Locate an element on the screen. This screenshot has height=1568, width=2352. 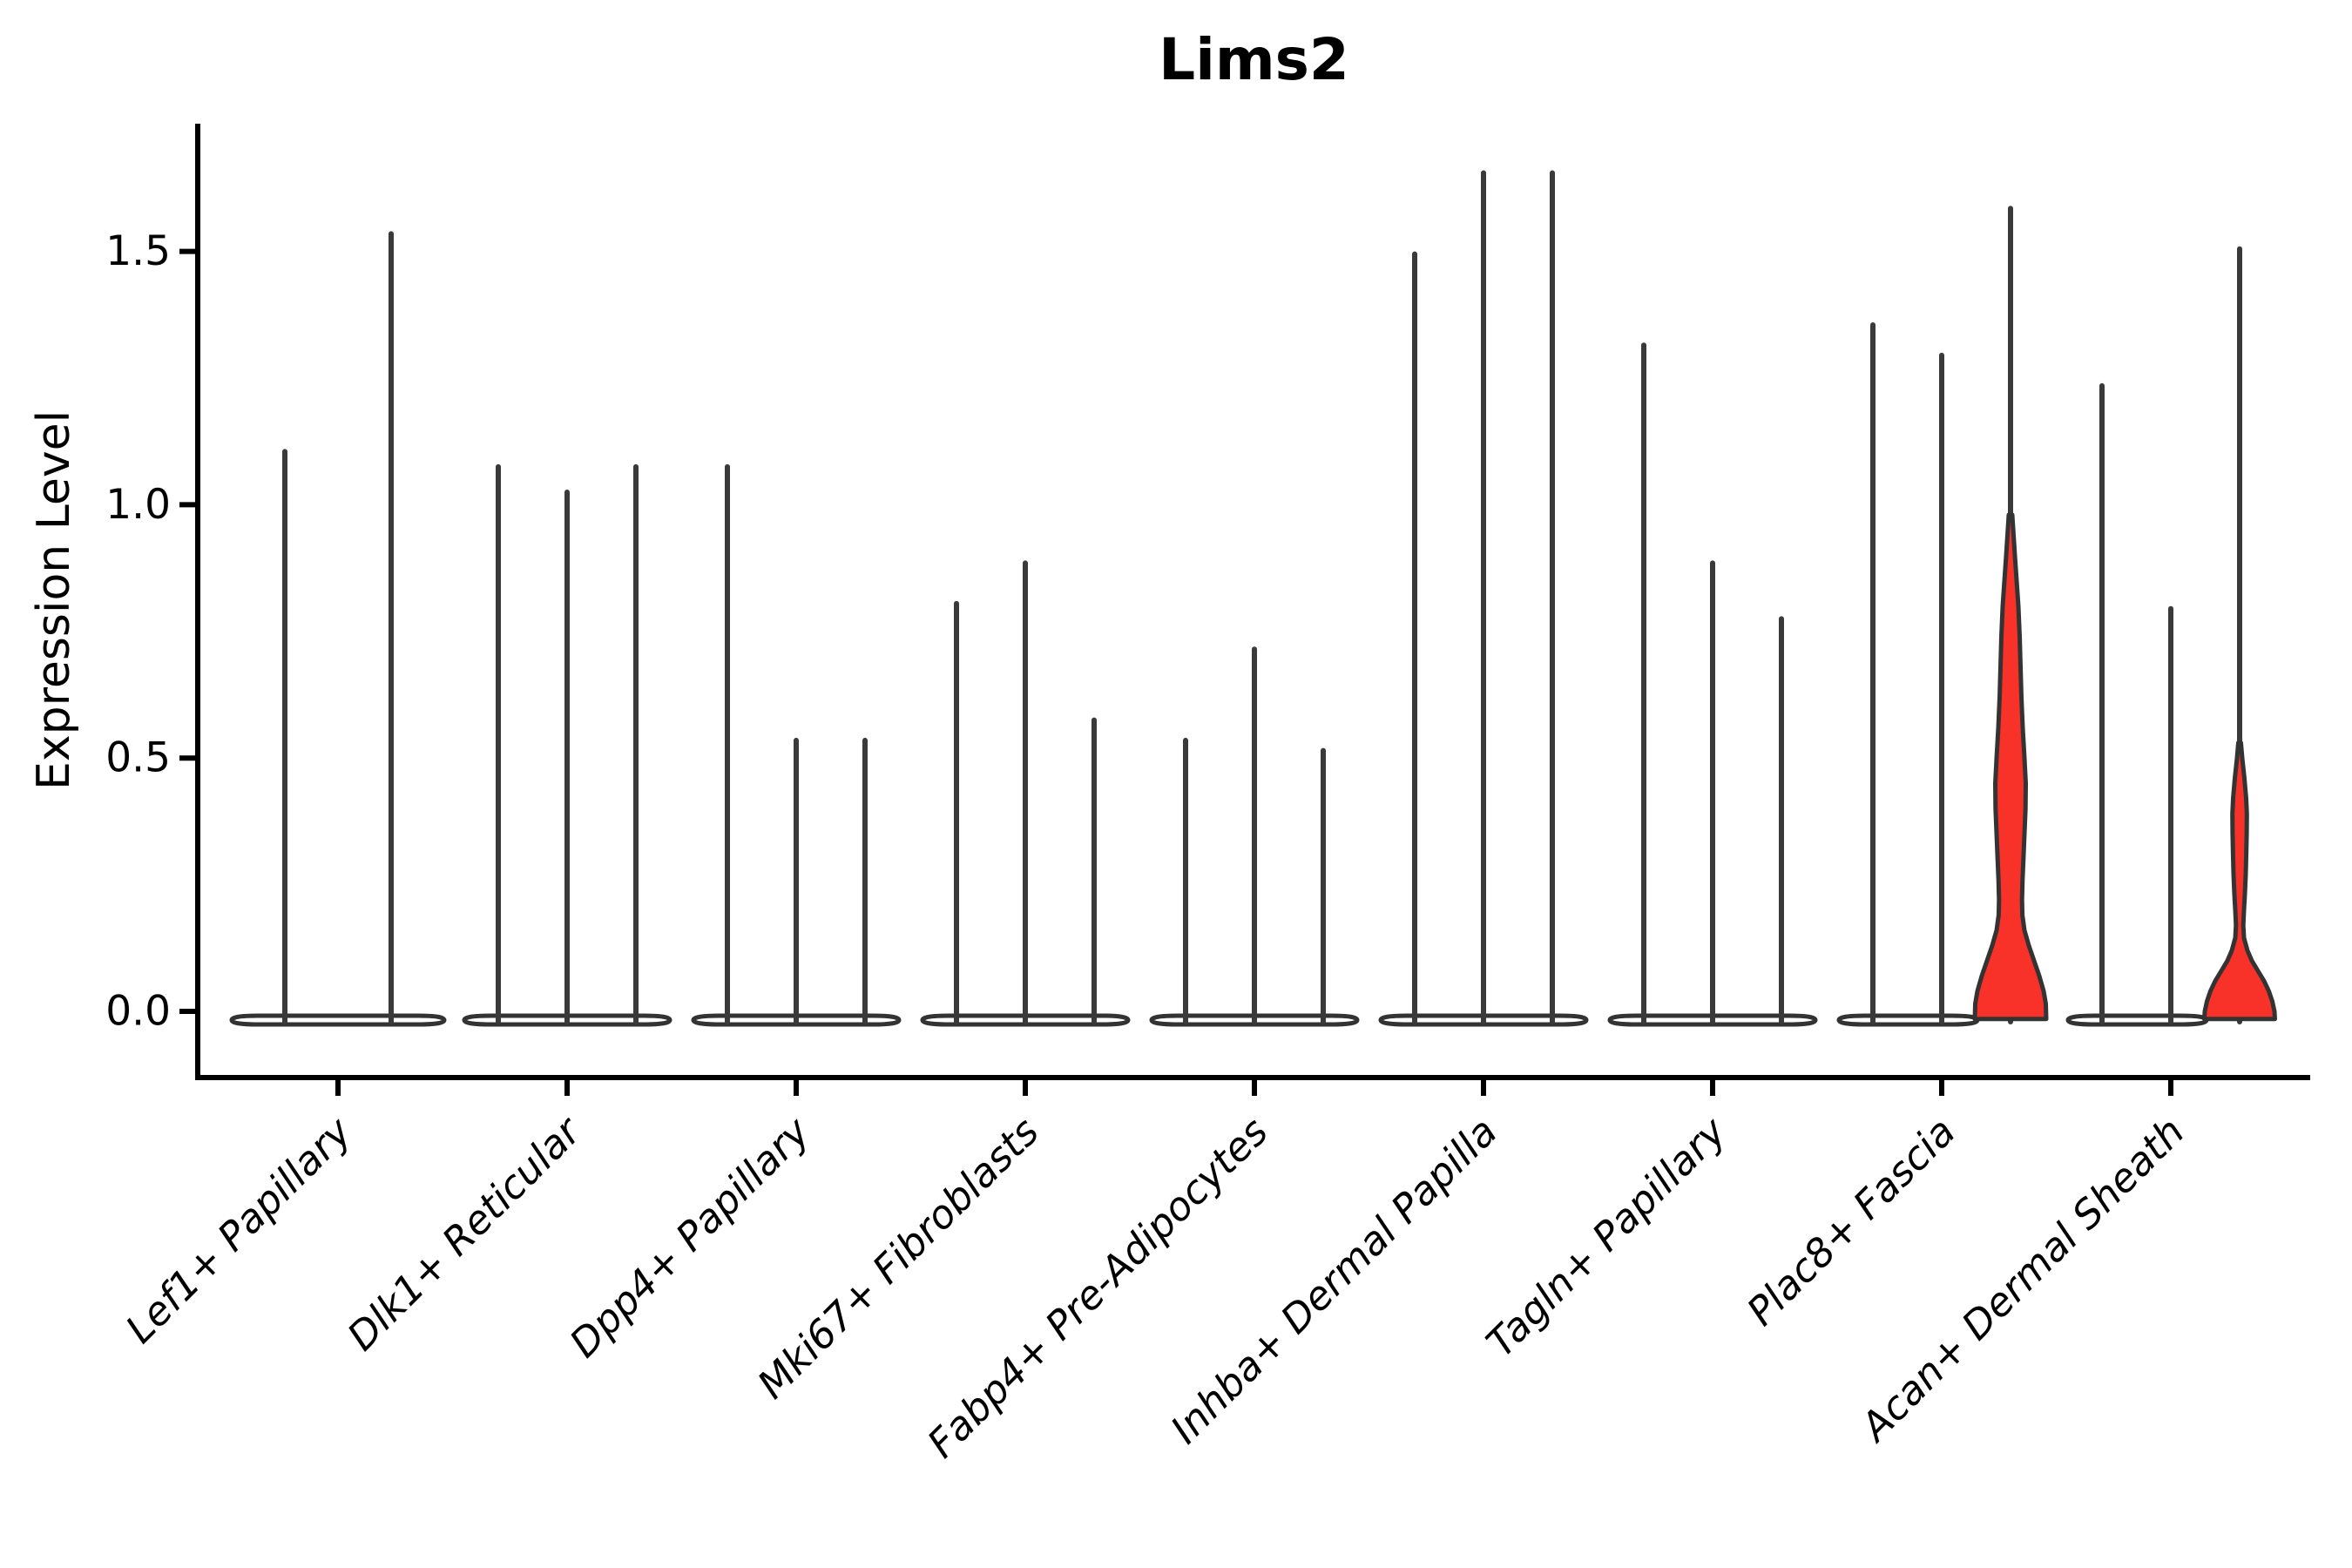
y-tick-label: 0.0 is located at coordinates (138, 1012).